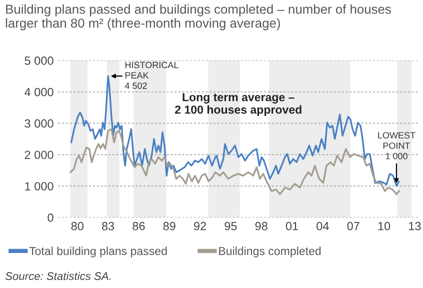  Describe the element at coordinates (353, 226) in the screenshot. I see `x-tick-label: 07` at that location.